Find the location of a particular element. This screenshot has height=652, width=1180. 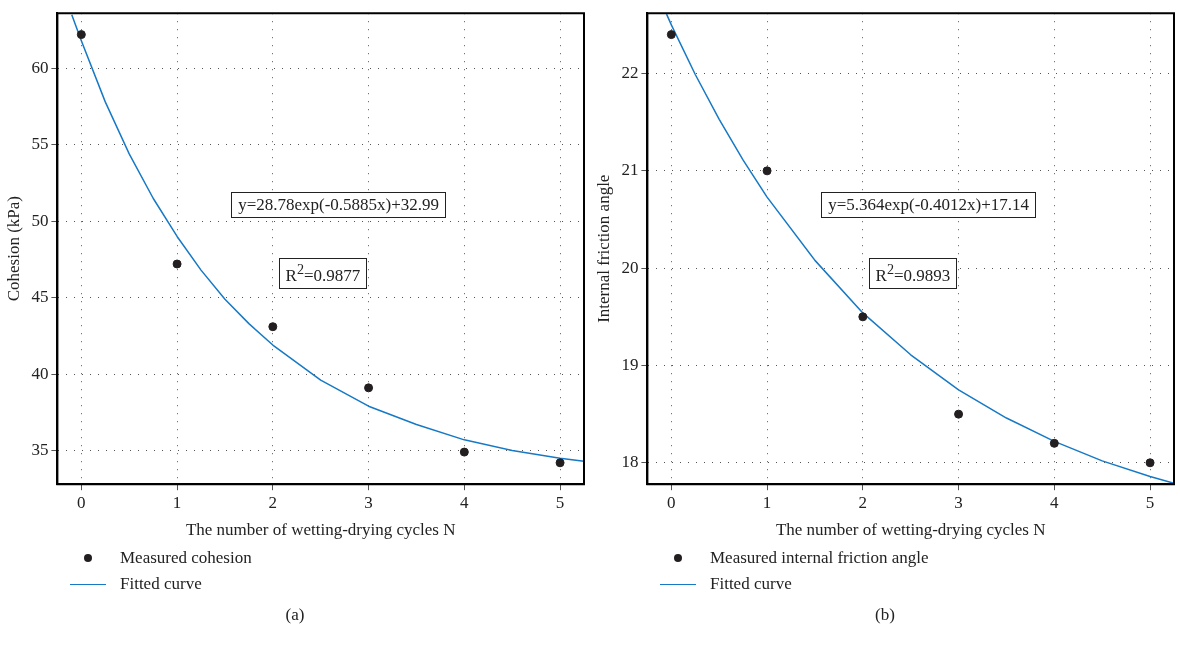

y-tick-label: 18 is located at coordinates (630, 462).